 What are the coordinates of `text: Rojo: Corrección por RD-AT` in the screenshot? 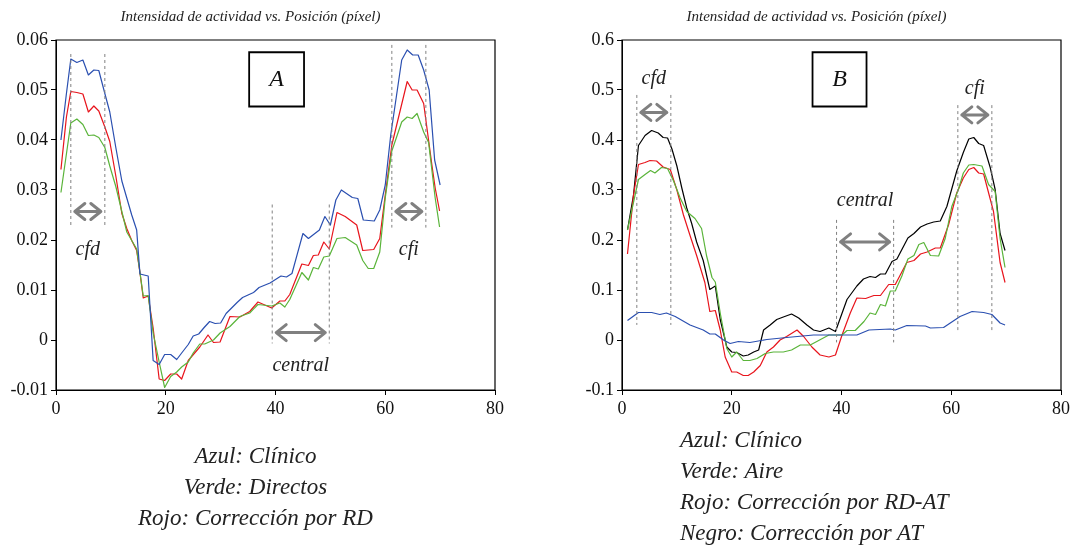 It's located at (815, 502).